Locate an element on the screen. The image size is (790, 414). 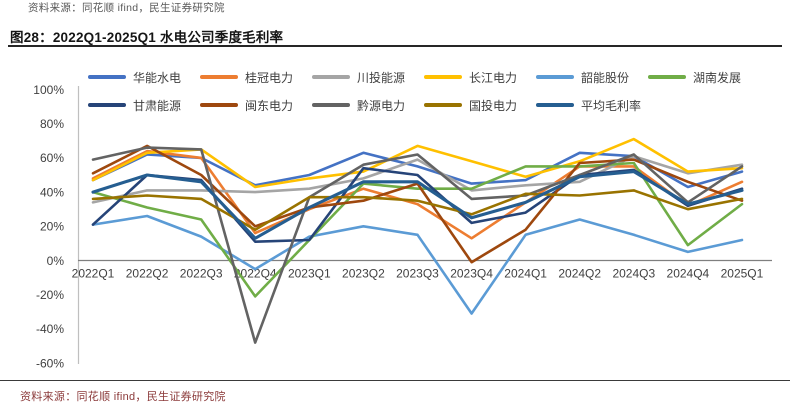
x-axis-tick-label: 2024Q1 is located at coordinates (525, 274).